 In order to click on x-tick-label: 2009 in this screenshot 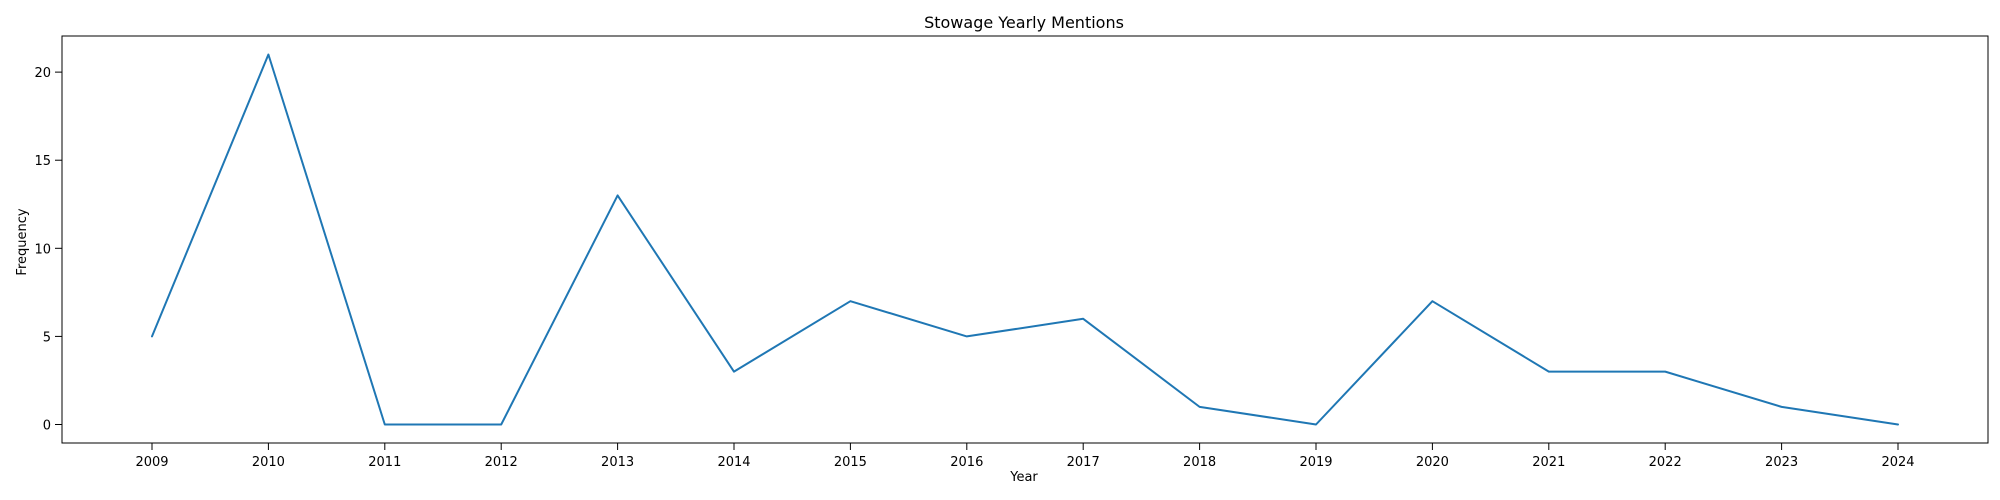, I will do `click(151, 462)`.